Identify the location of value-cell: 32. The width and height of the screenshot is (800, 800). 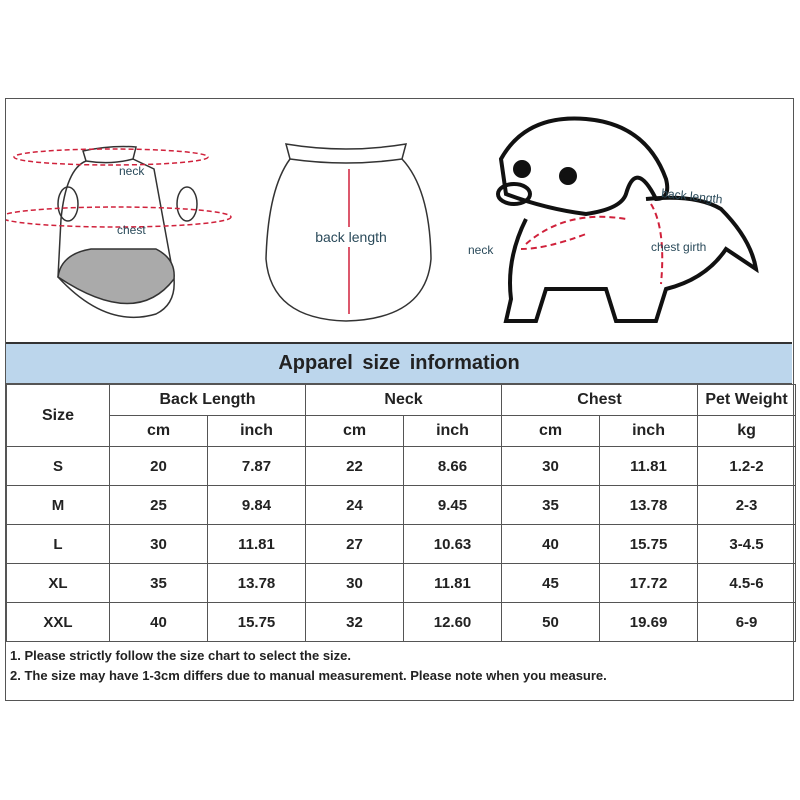
(355, 622).